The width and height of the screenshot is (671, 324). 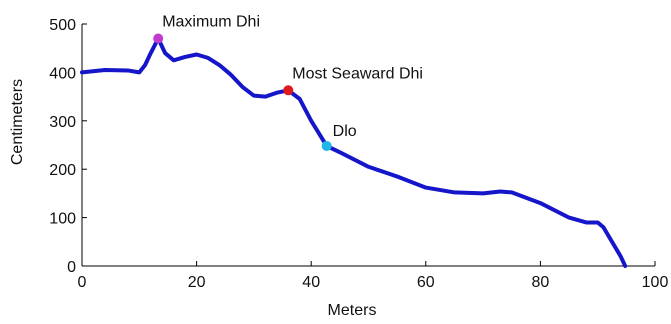 What do you see at coordinates (62, 170) in the screenshot?
I see `y-tick-label: 200` at bounding box center [62, 170].